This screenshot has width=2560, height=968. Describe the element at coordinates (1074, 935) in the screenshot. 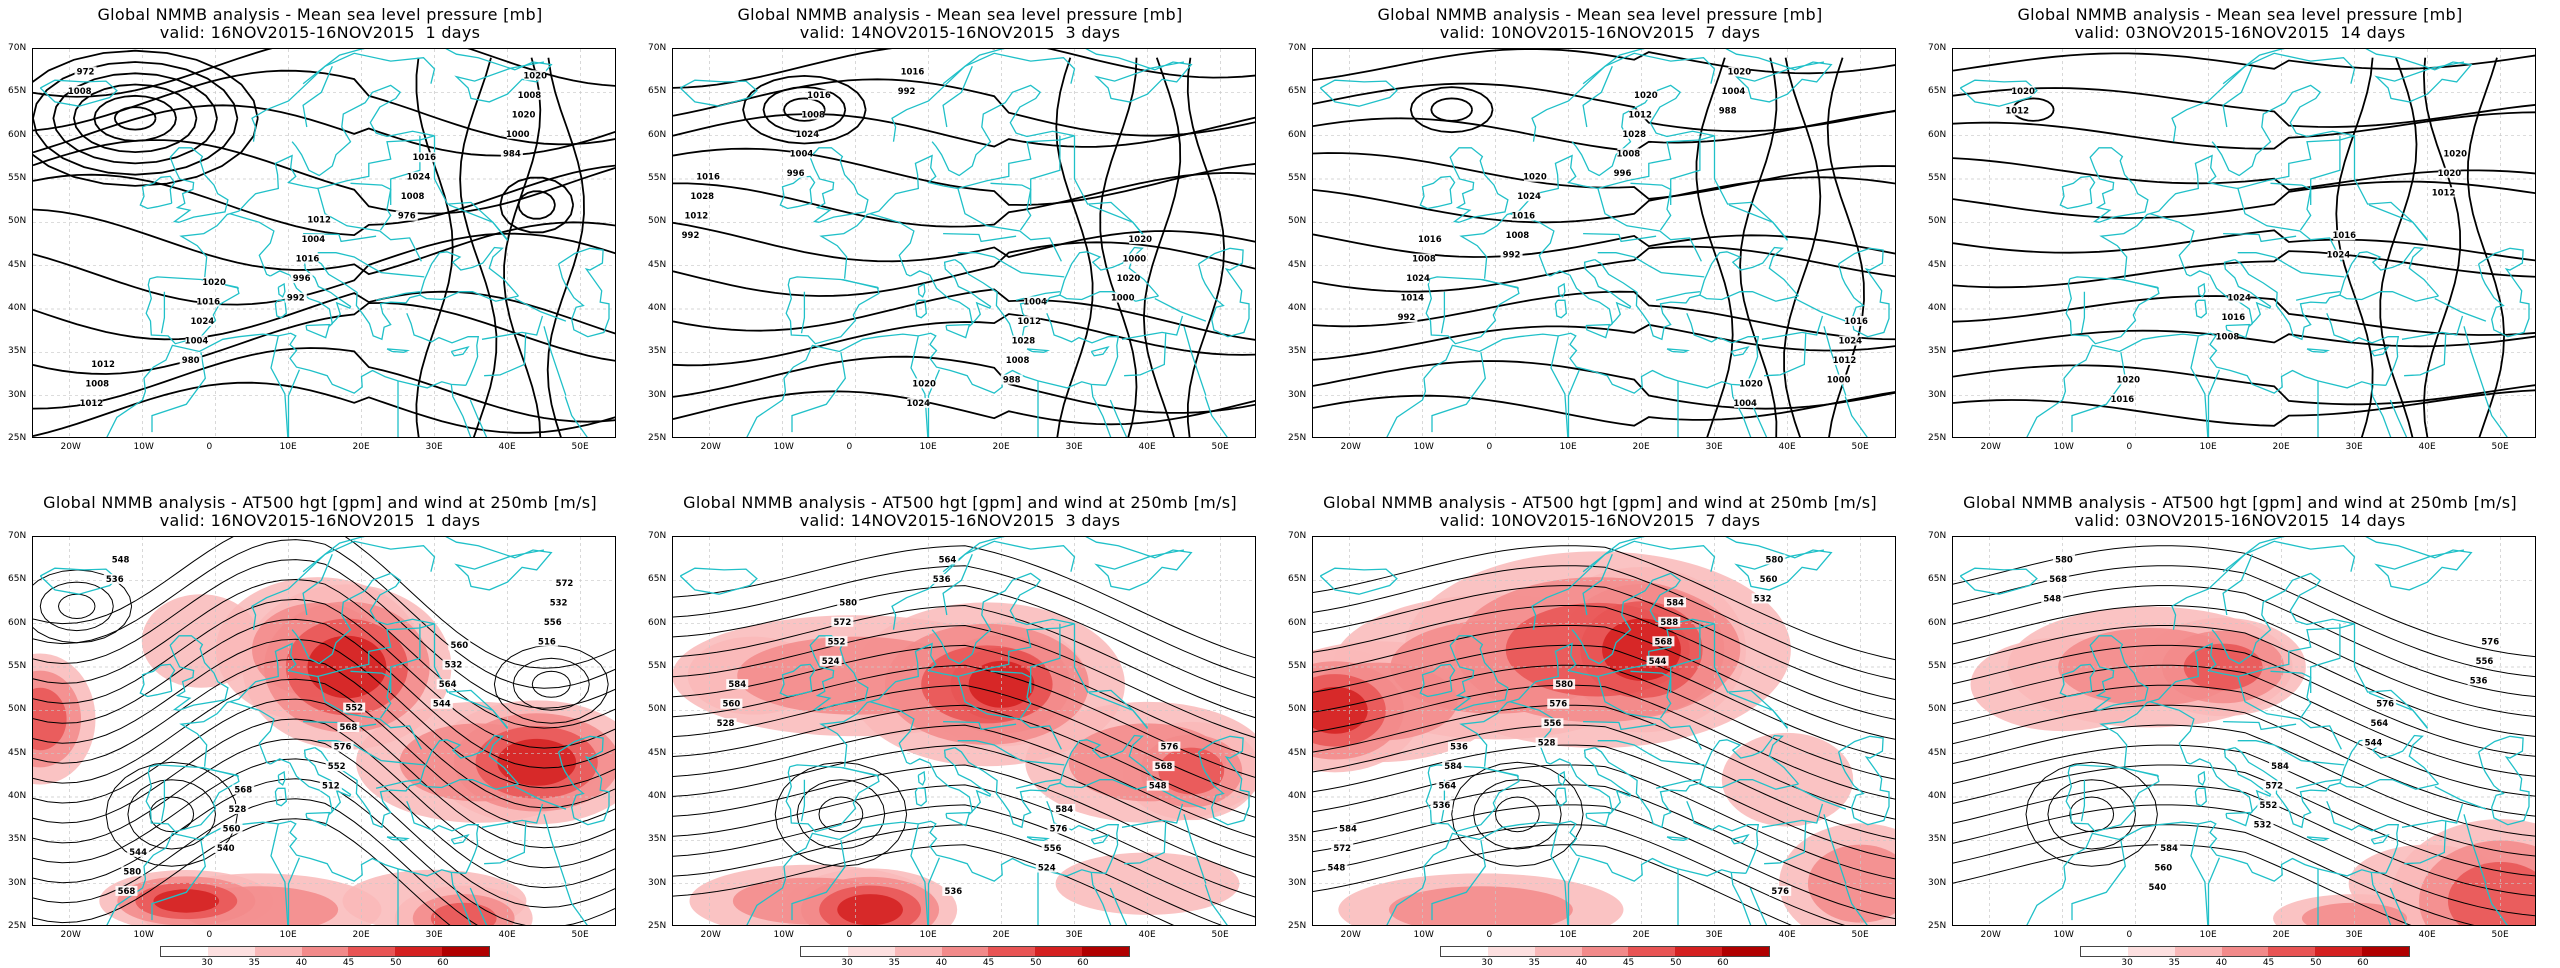

I see `longitude-tick-label: 30E` at that location.